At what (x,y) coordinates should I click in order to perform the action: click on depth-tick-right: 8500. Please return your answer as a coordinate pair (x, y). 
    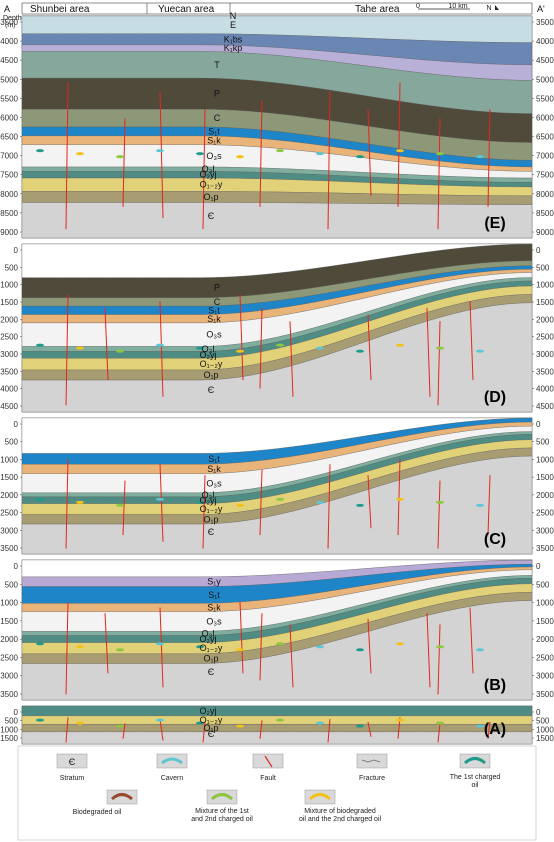
    Looking at the image, I should click on (545, 213).